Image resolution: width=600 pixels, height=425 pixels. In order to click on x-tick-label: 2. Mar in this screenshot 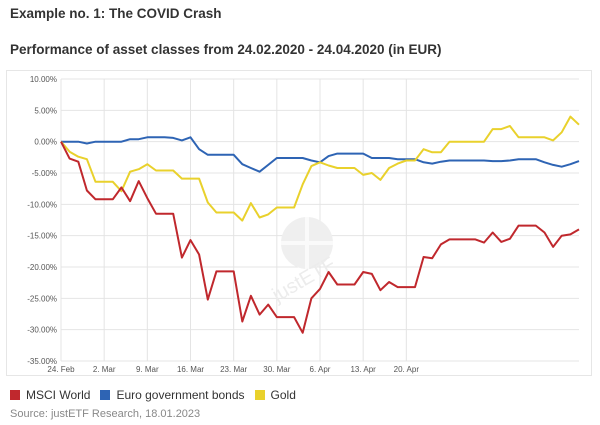, I will do `click(104, 369)`.